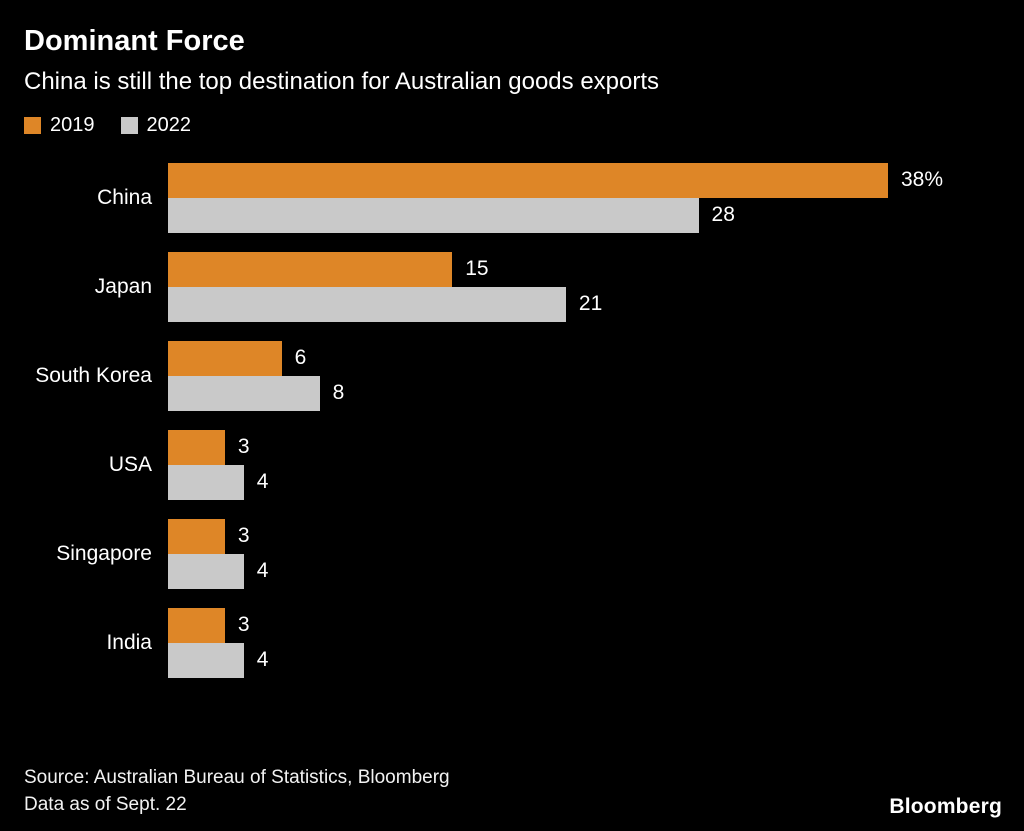  I want to click on category-label: Japan, so click(123, 286).